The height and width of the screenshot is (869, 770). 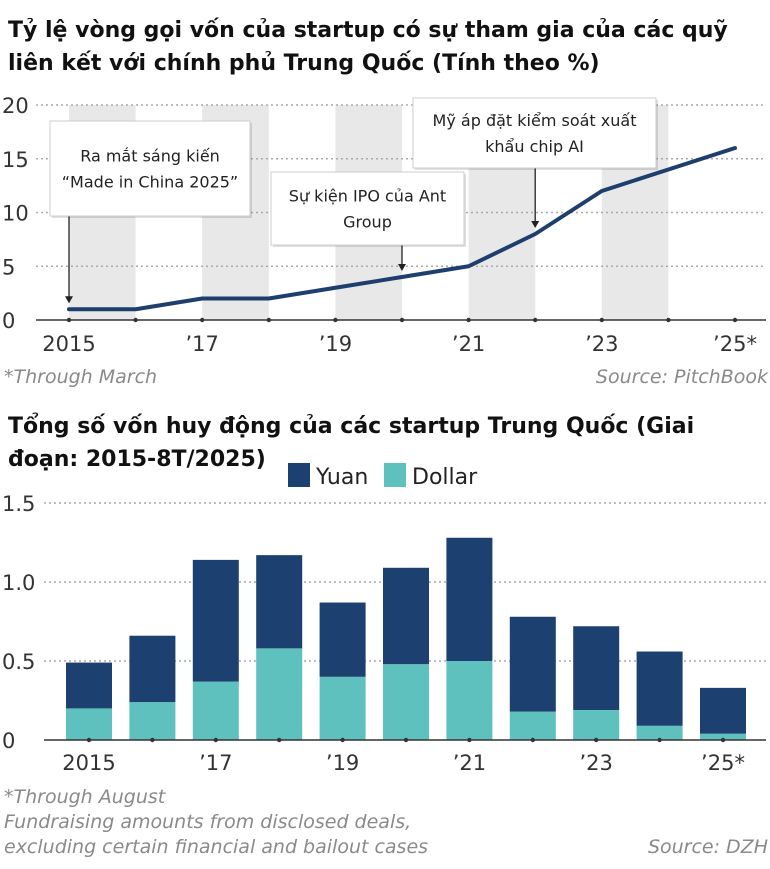 What do you see at coordinates (152, 721) in the screenshot?
I see `bar-dollar-2016` at bounding box center [152, 721].